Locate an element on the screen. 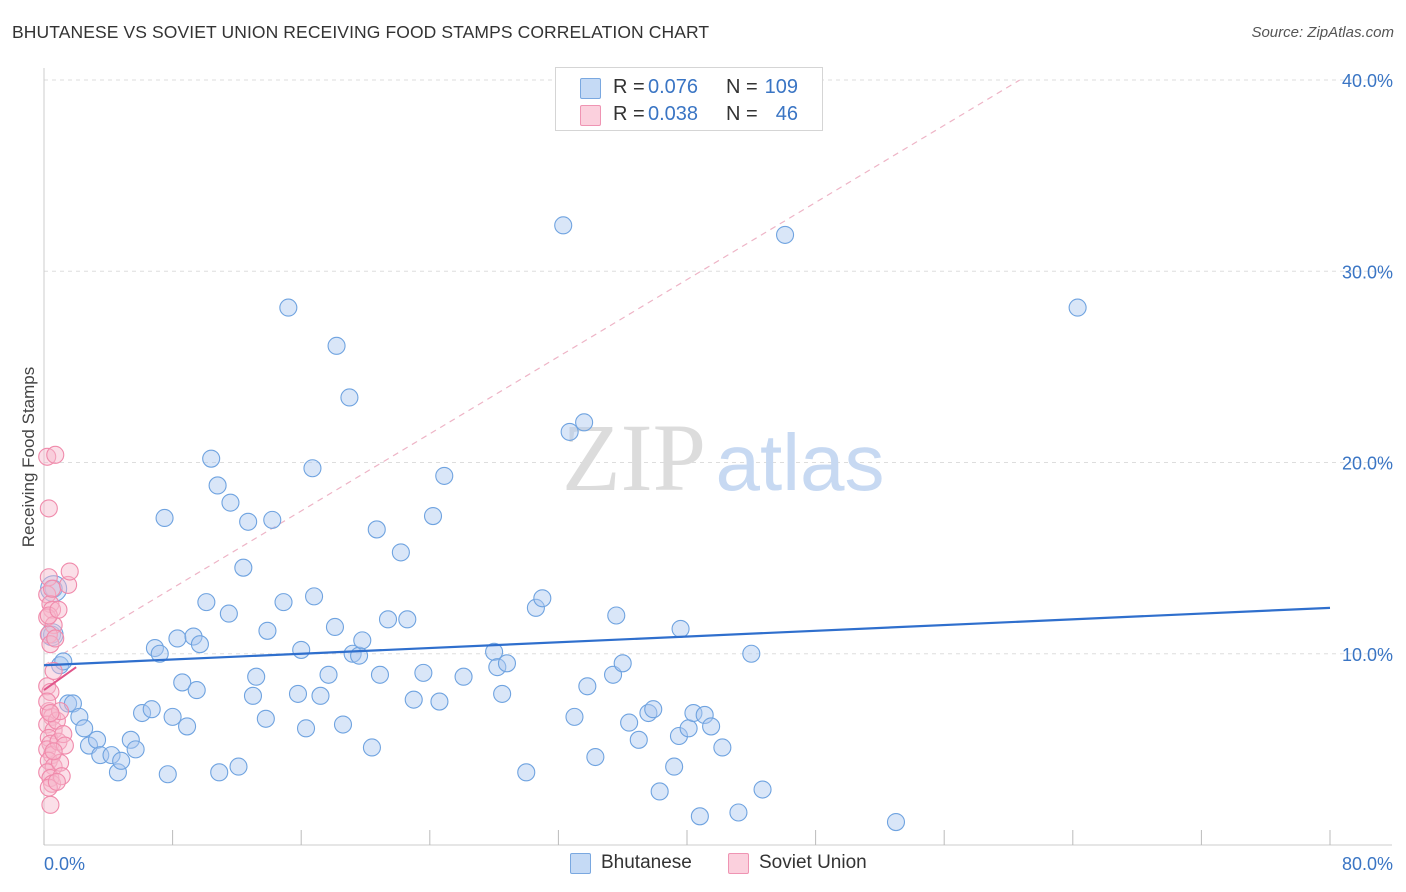  x-tick-label: 80.0% is located at coordinates (1367, 864).